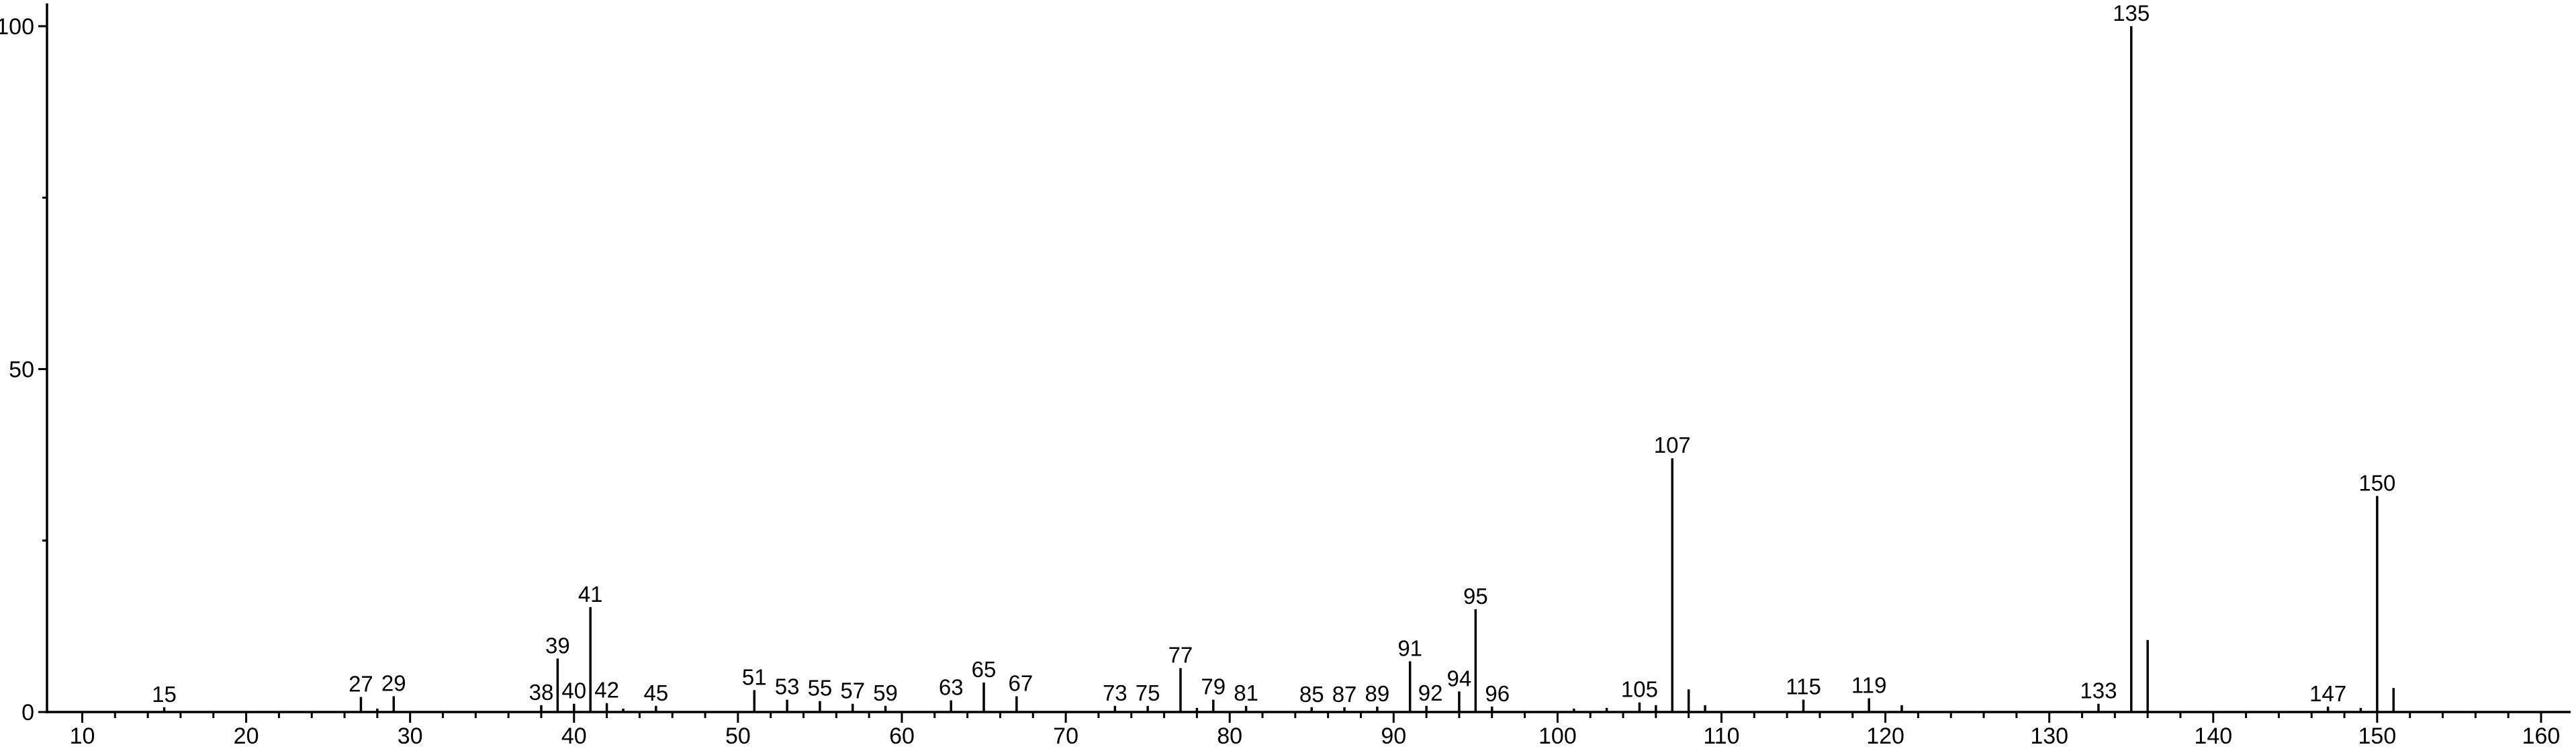  I want to click on peak-label-119: 119, so click(1869, 685).